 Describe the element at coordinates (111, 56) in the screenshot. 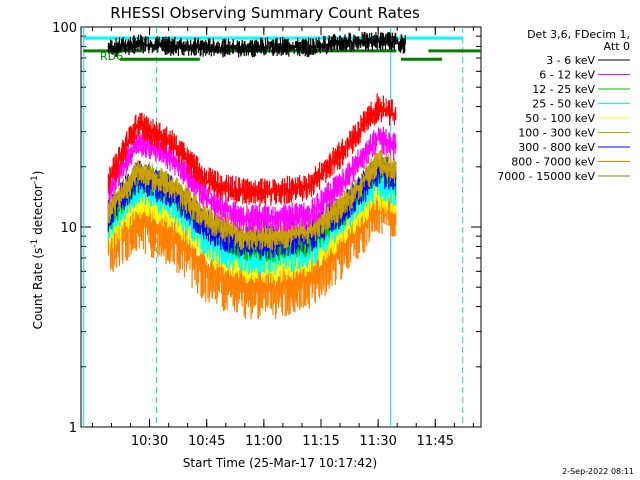

I see `rd6-label: RD6` at that location.